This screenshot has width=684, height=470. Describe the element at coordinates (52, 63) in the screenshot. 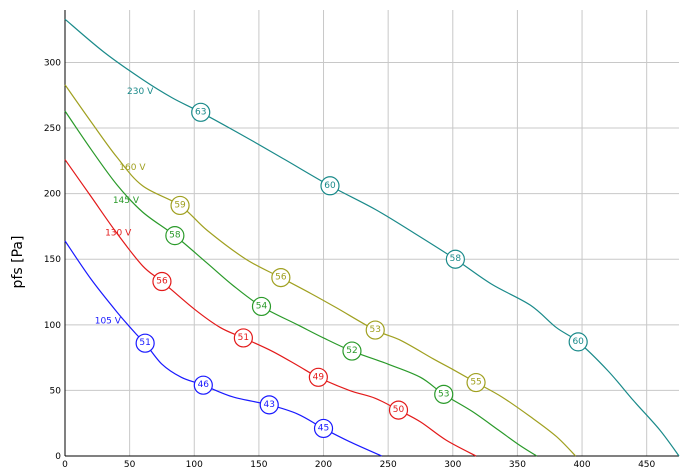

I see `y-tick-label: 300` at that location.